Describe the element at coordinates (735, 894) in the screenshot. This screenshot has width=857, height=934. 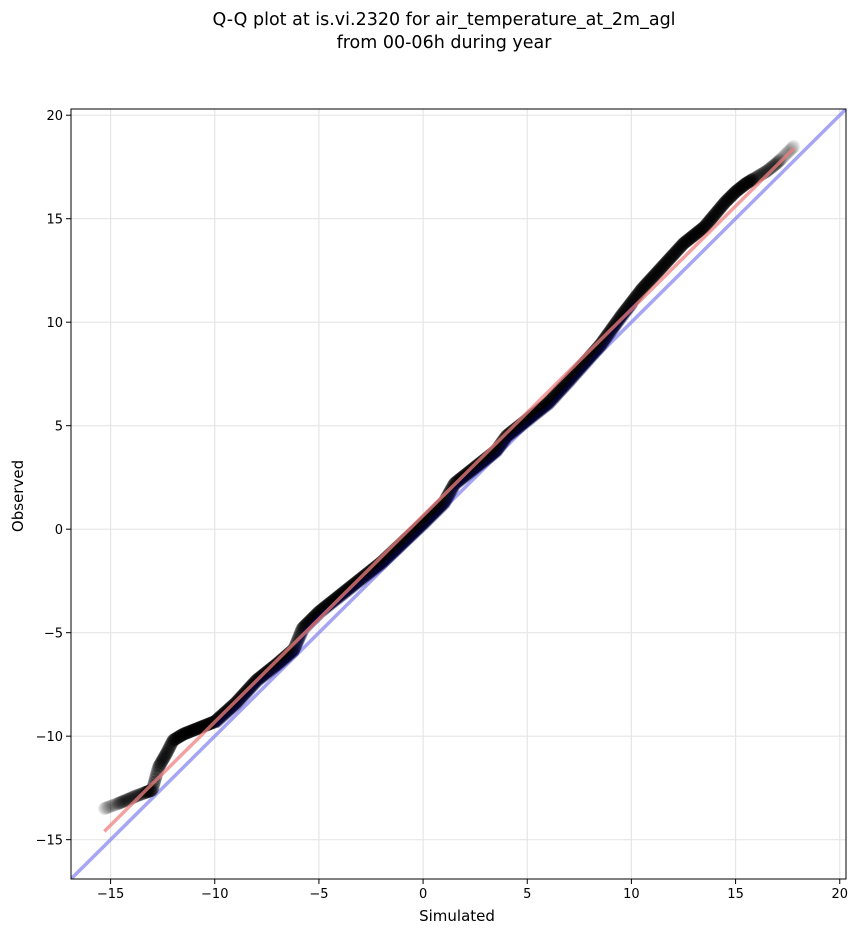
I see `x-tick-label: 15` at that location.